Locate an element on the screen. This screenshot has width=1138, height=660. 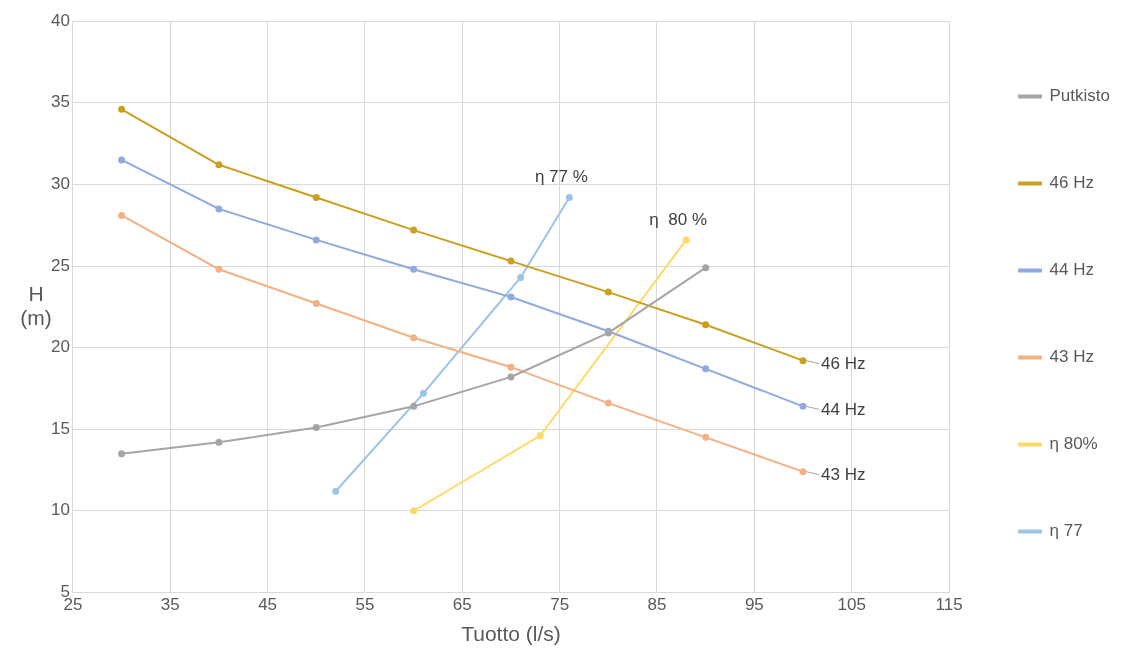
y-axis-title: H (m) is located at coordinates (36, 305).